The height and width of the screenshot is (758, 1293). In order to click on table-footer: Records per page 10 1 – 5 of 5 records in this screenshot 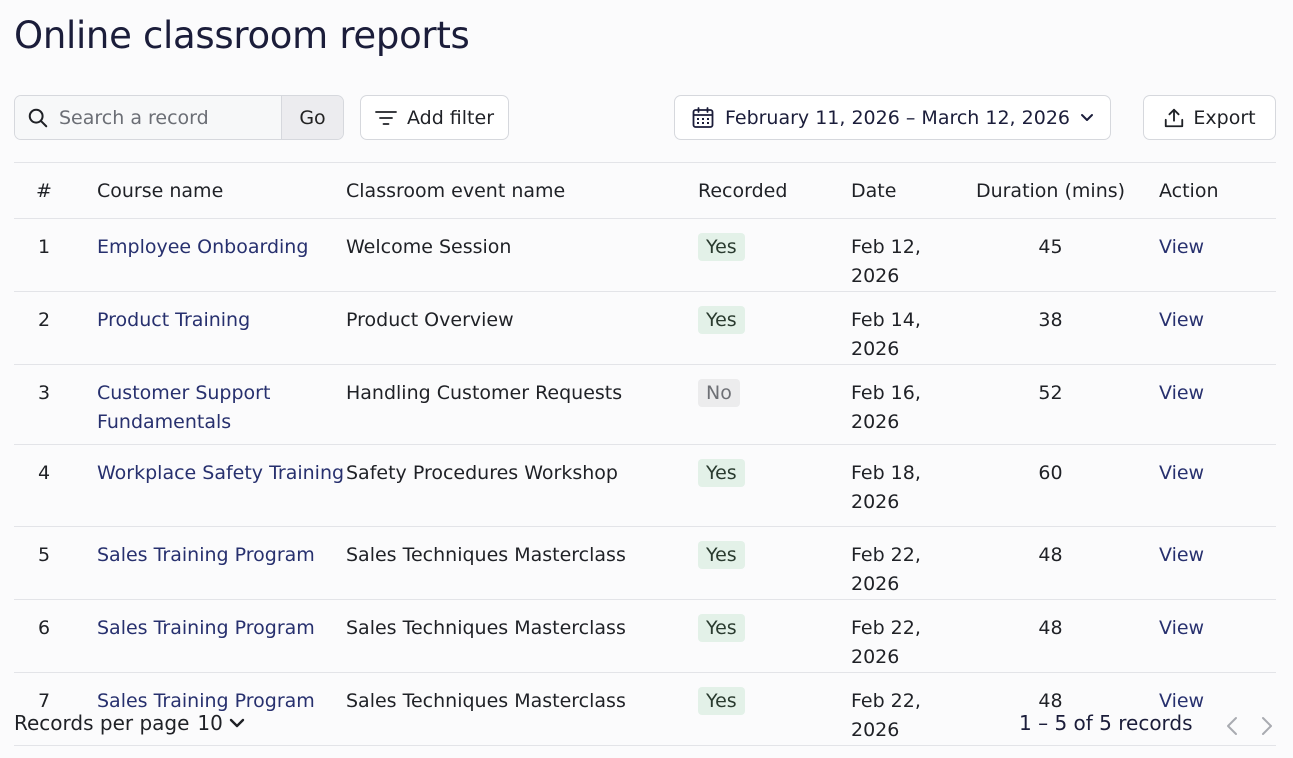, I will do `click(646, 726)`.